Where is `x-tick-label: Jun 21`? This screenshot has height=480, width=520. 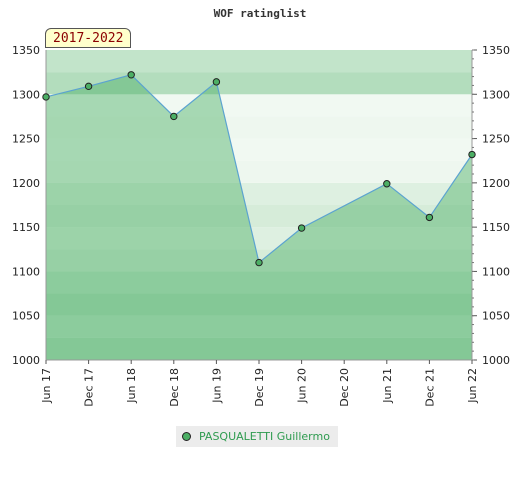 x-tick-label: Jun 21 is located at coordinates (387, 386).